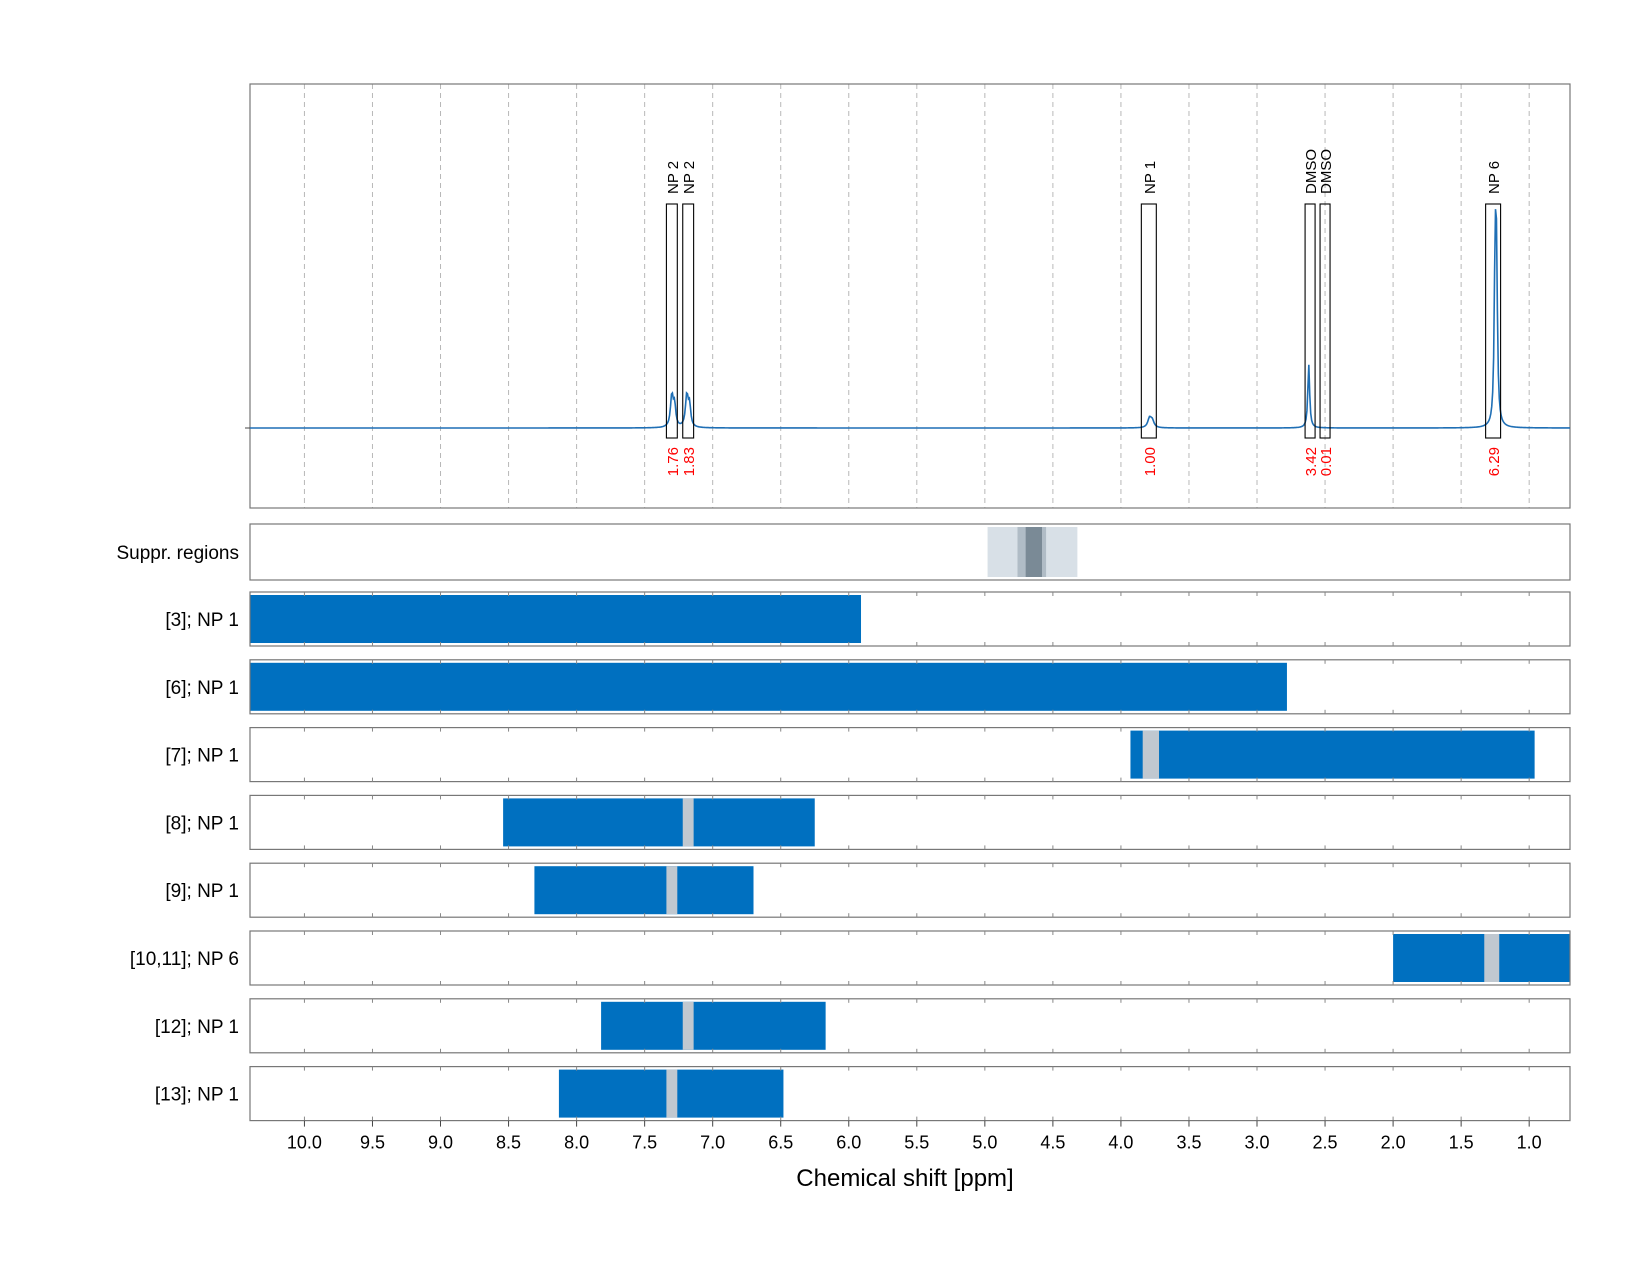 This screenshot has width=1651, height=1275. I want to click on integral-value: 6.29, so click(1494, 461).